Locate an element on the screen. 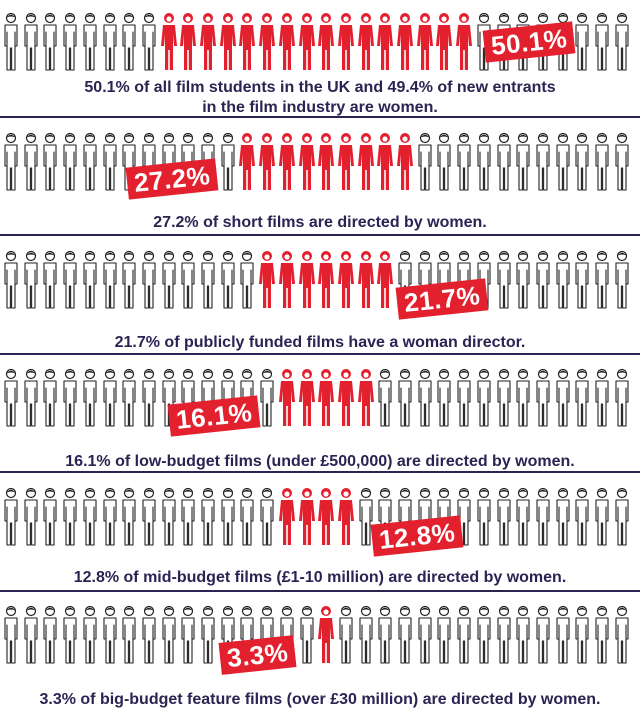 The width and height of the screenshot is (640, 727). percentage-badge: 3.3% is located at coordinates (257, 655).